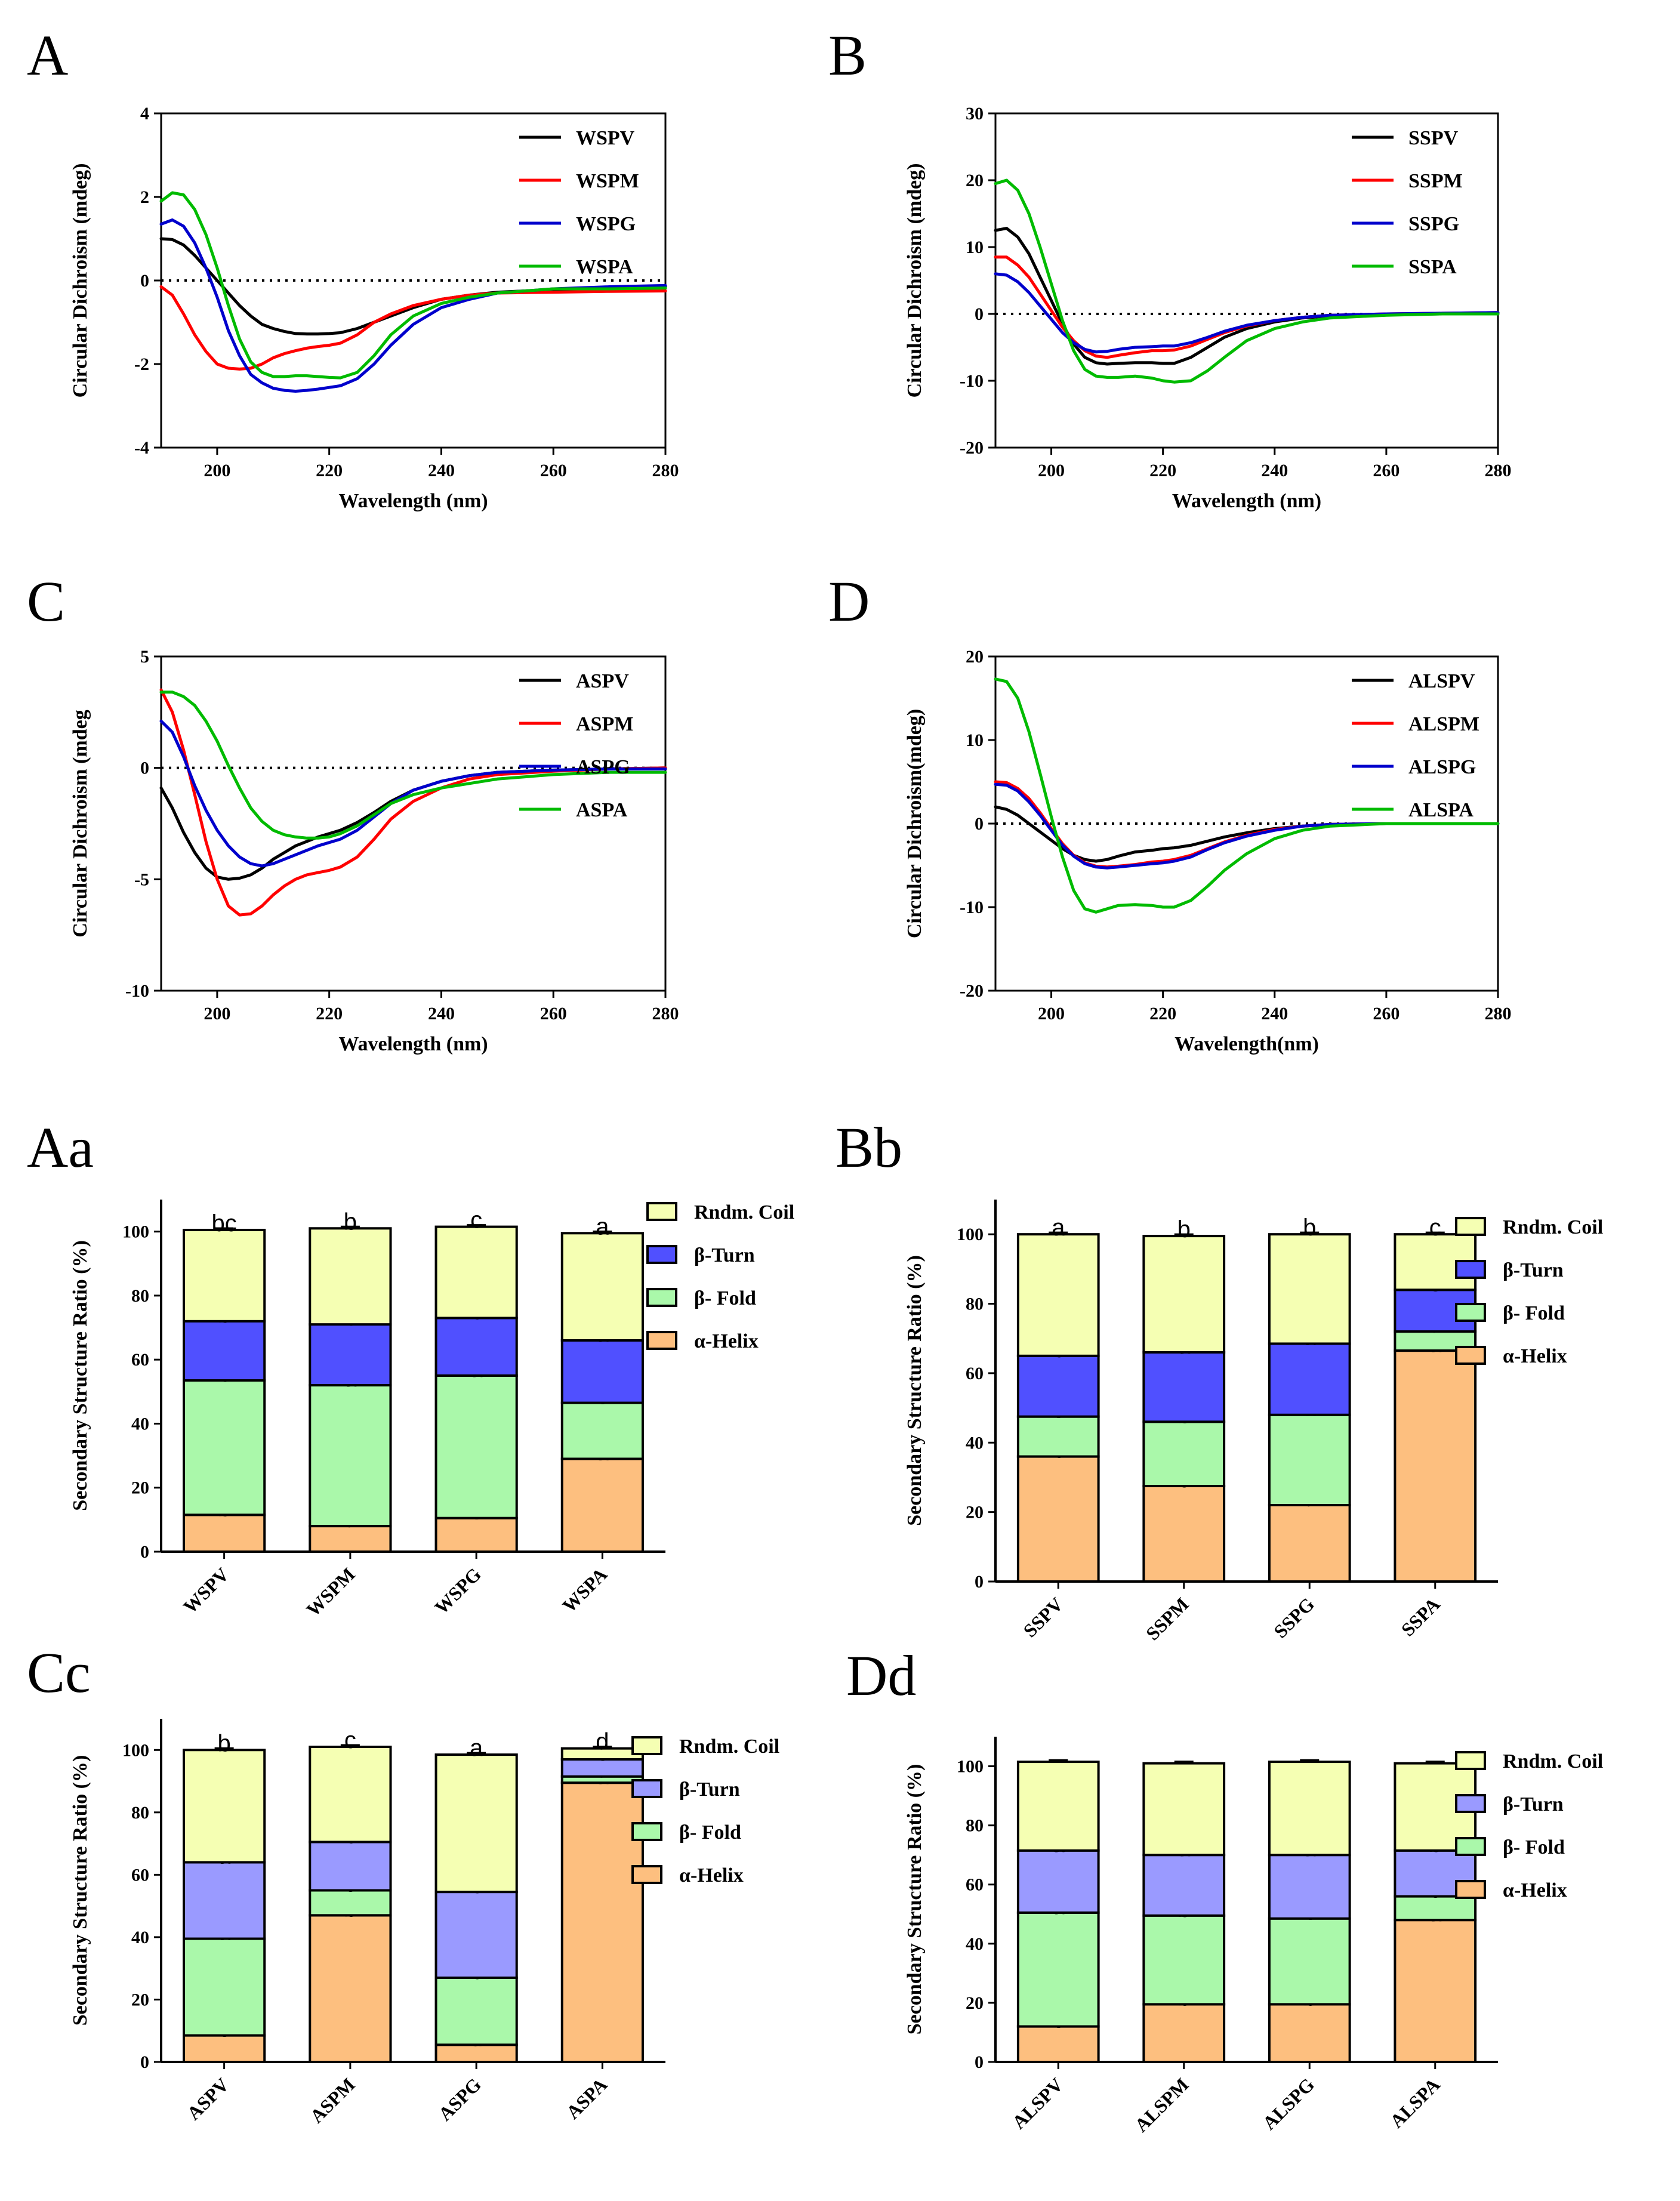  Describe the element at coordinates (1441, 681) in the screenshot. I see `legend-label: ALSPV` at that location.